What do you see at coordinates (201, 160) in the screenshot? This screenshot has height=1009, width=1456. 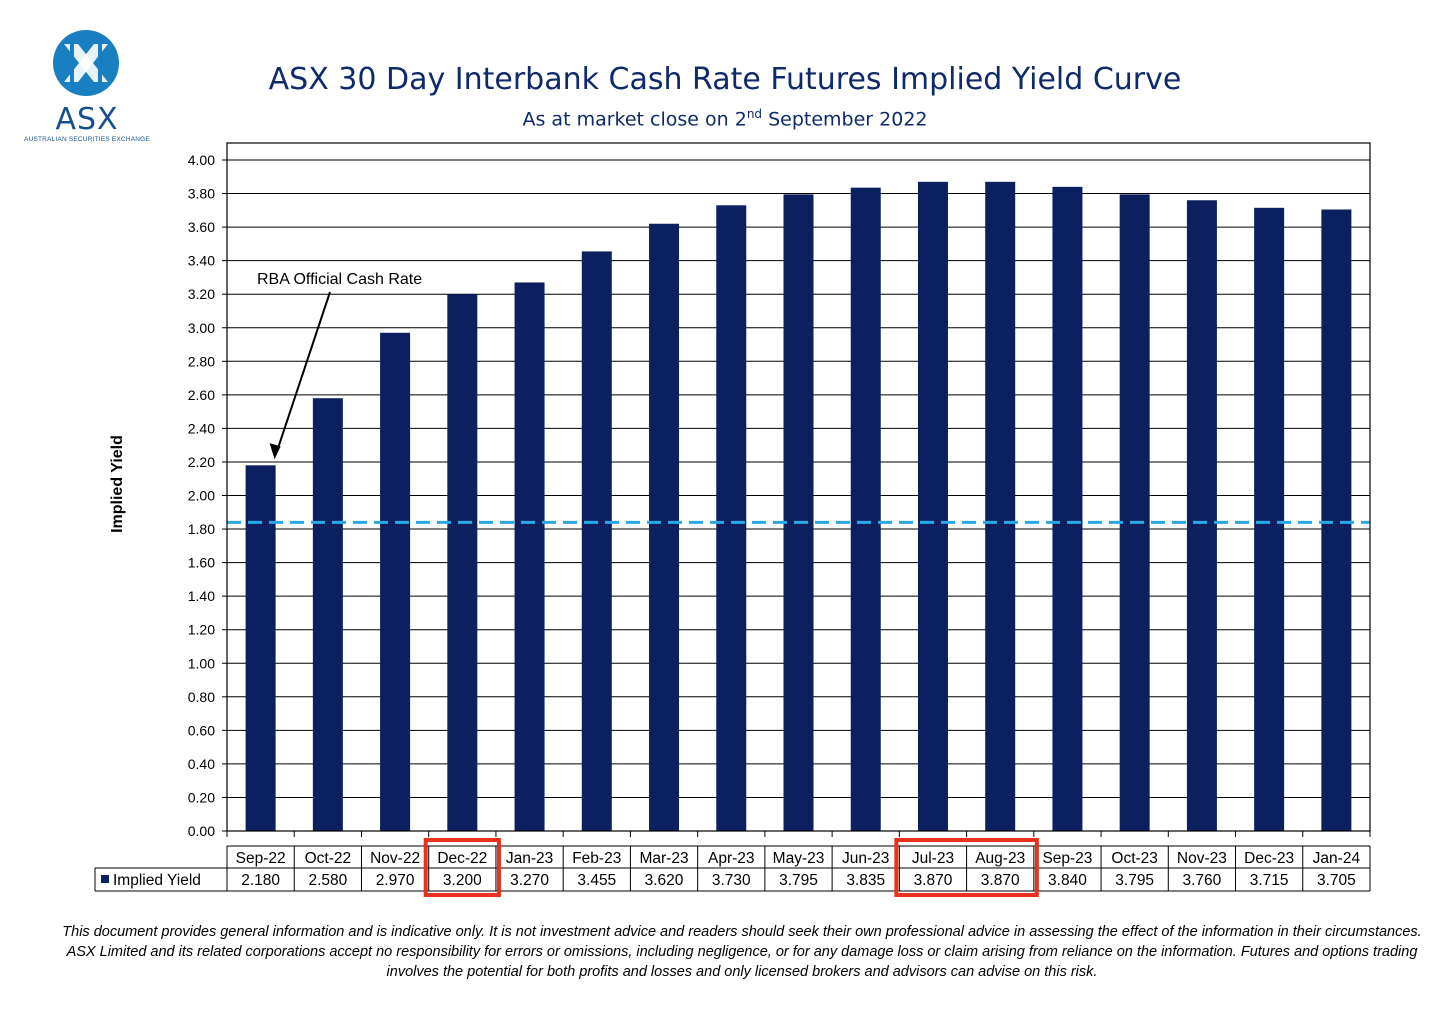 I see `y-tick-label: 4.00` at bounding box center [201, 160].